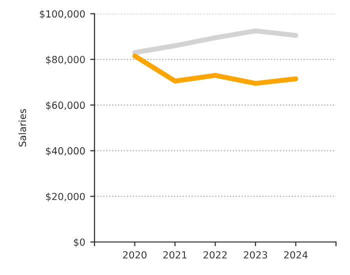 This screenshot has height=275, width=350. What do you see at coordinates (65, 151) in the screenshot?
I see `y-tick-label: $40,000` at bounding box center [65, 151].